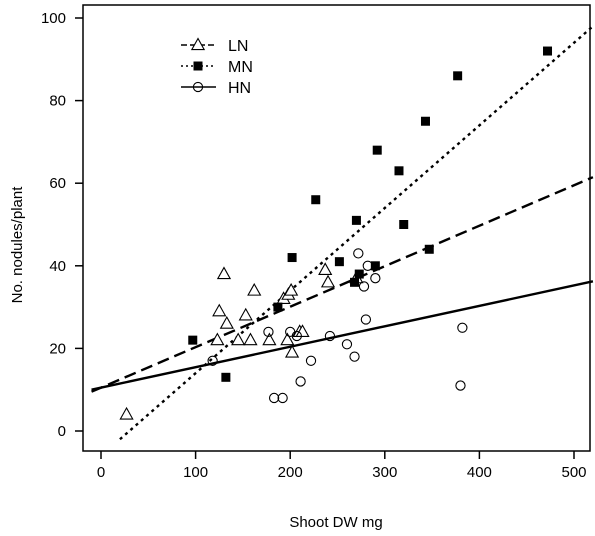 The height and width of the screenshot is (536, 595). Describe the element at coordinates (198, 66) in the screenshot. I see `legend-marker-mn` at that location.